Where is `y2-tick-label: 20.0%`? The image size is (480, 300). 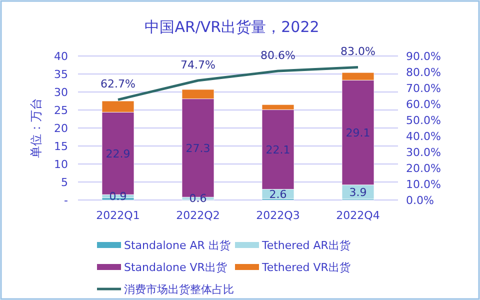 y2-tick-label: 20.0% is located at coordinates (423, 168).